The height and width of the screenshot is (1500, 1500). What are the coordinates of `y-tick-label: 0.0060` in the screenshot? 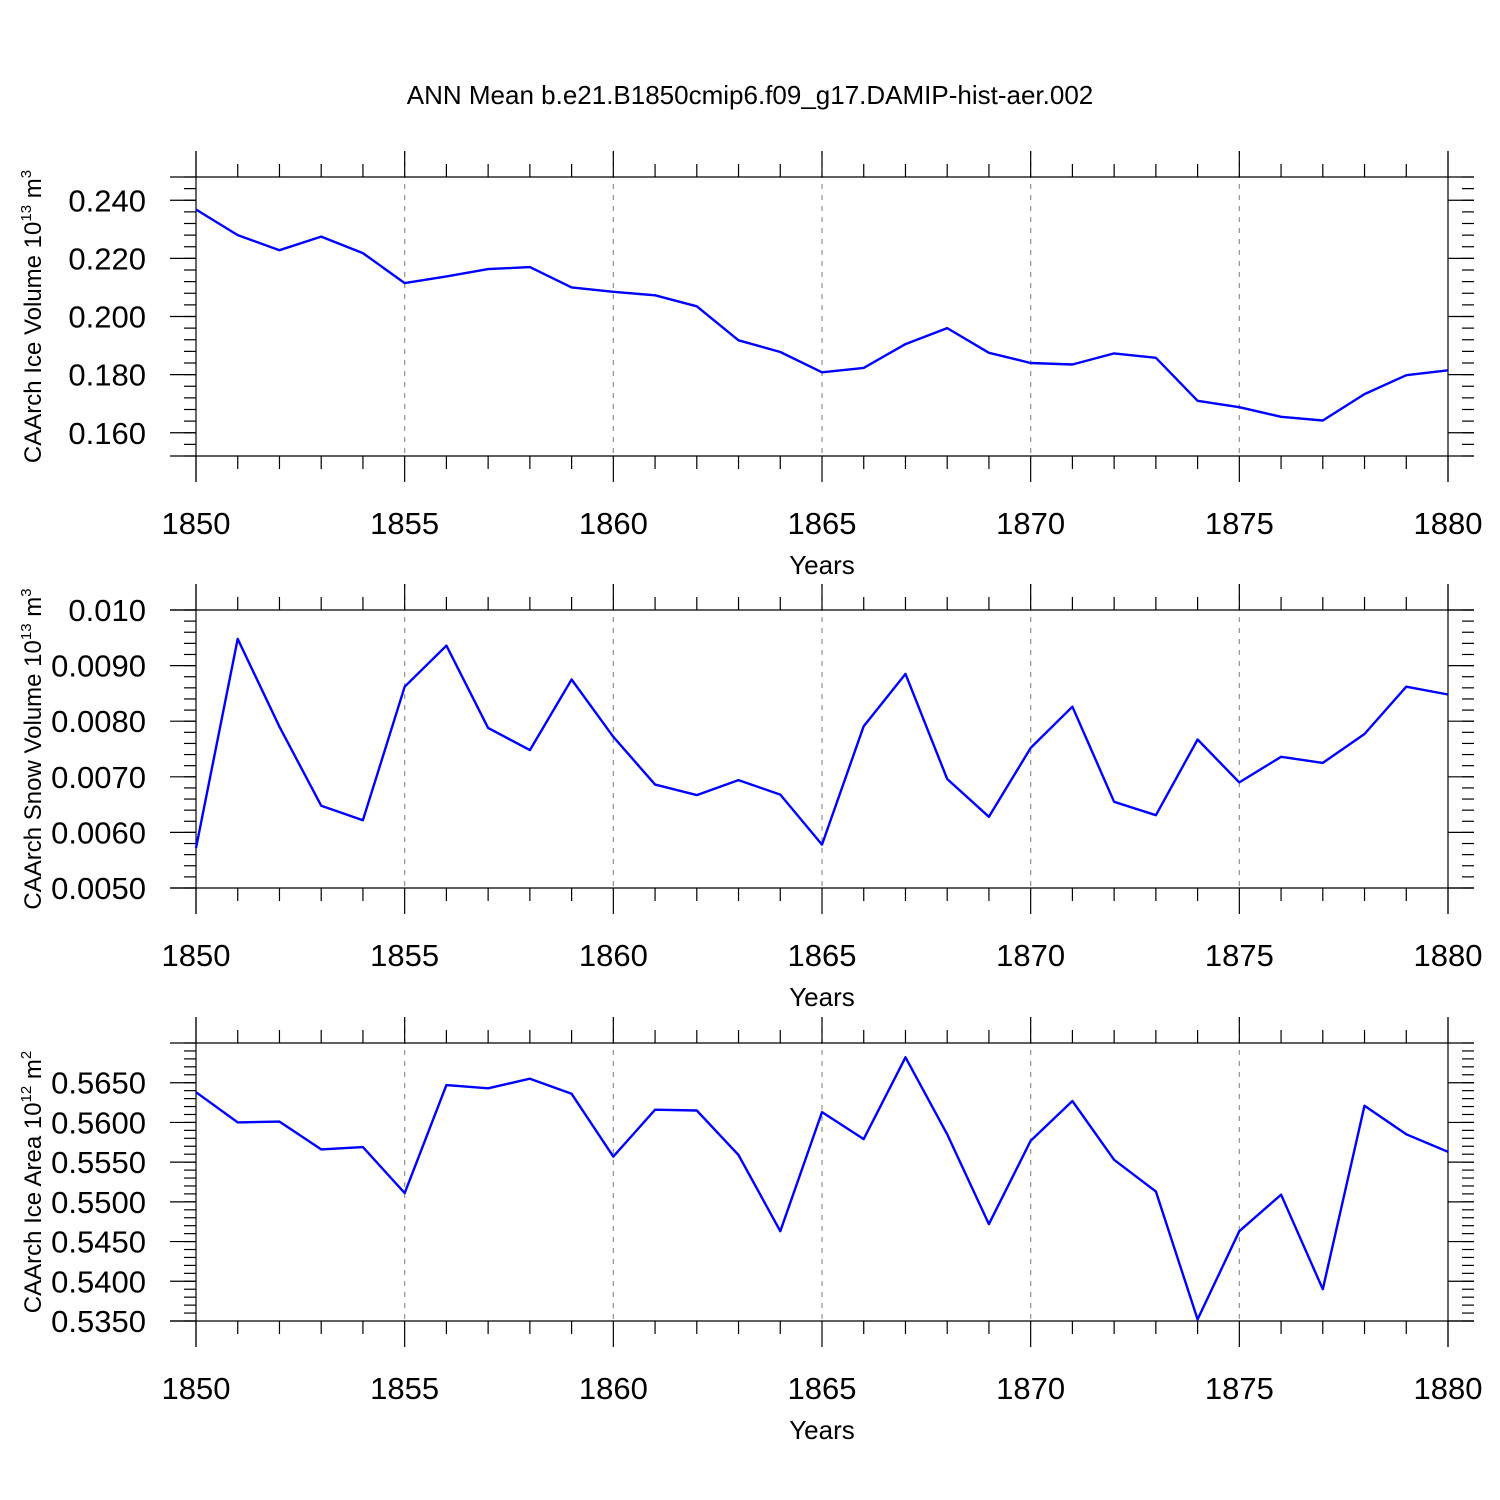 It's located at (98, 832).